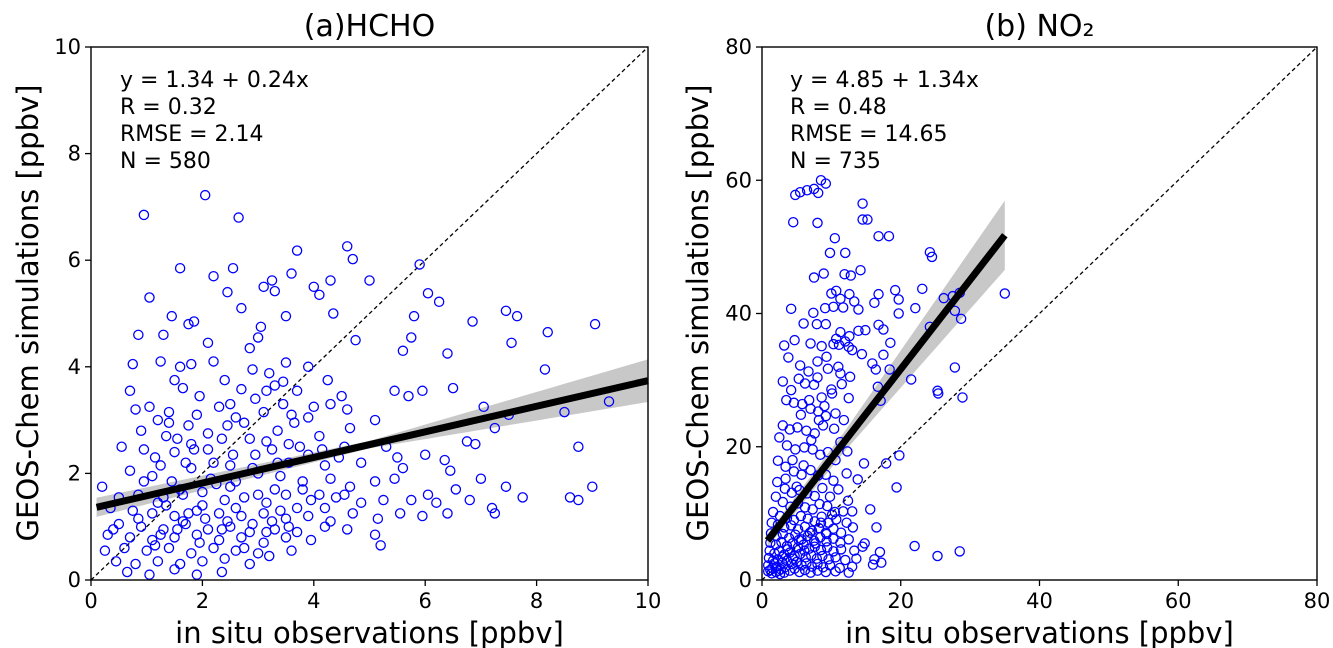 This screenshot has height=648, width=1333. What do you see at coordinates (74, 367) in the screenshot?
I see `y-tick-label: 4` at bounding box center [74, 367].